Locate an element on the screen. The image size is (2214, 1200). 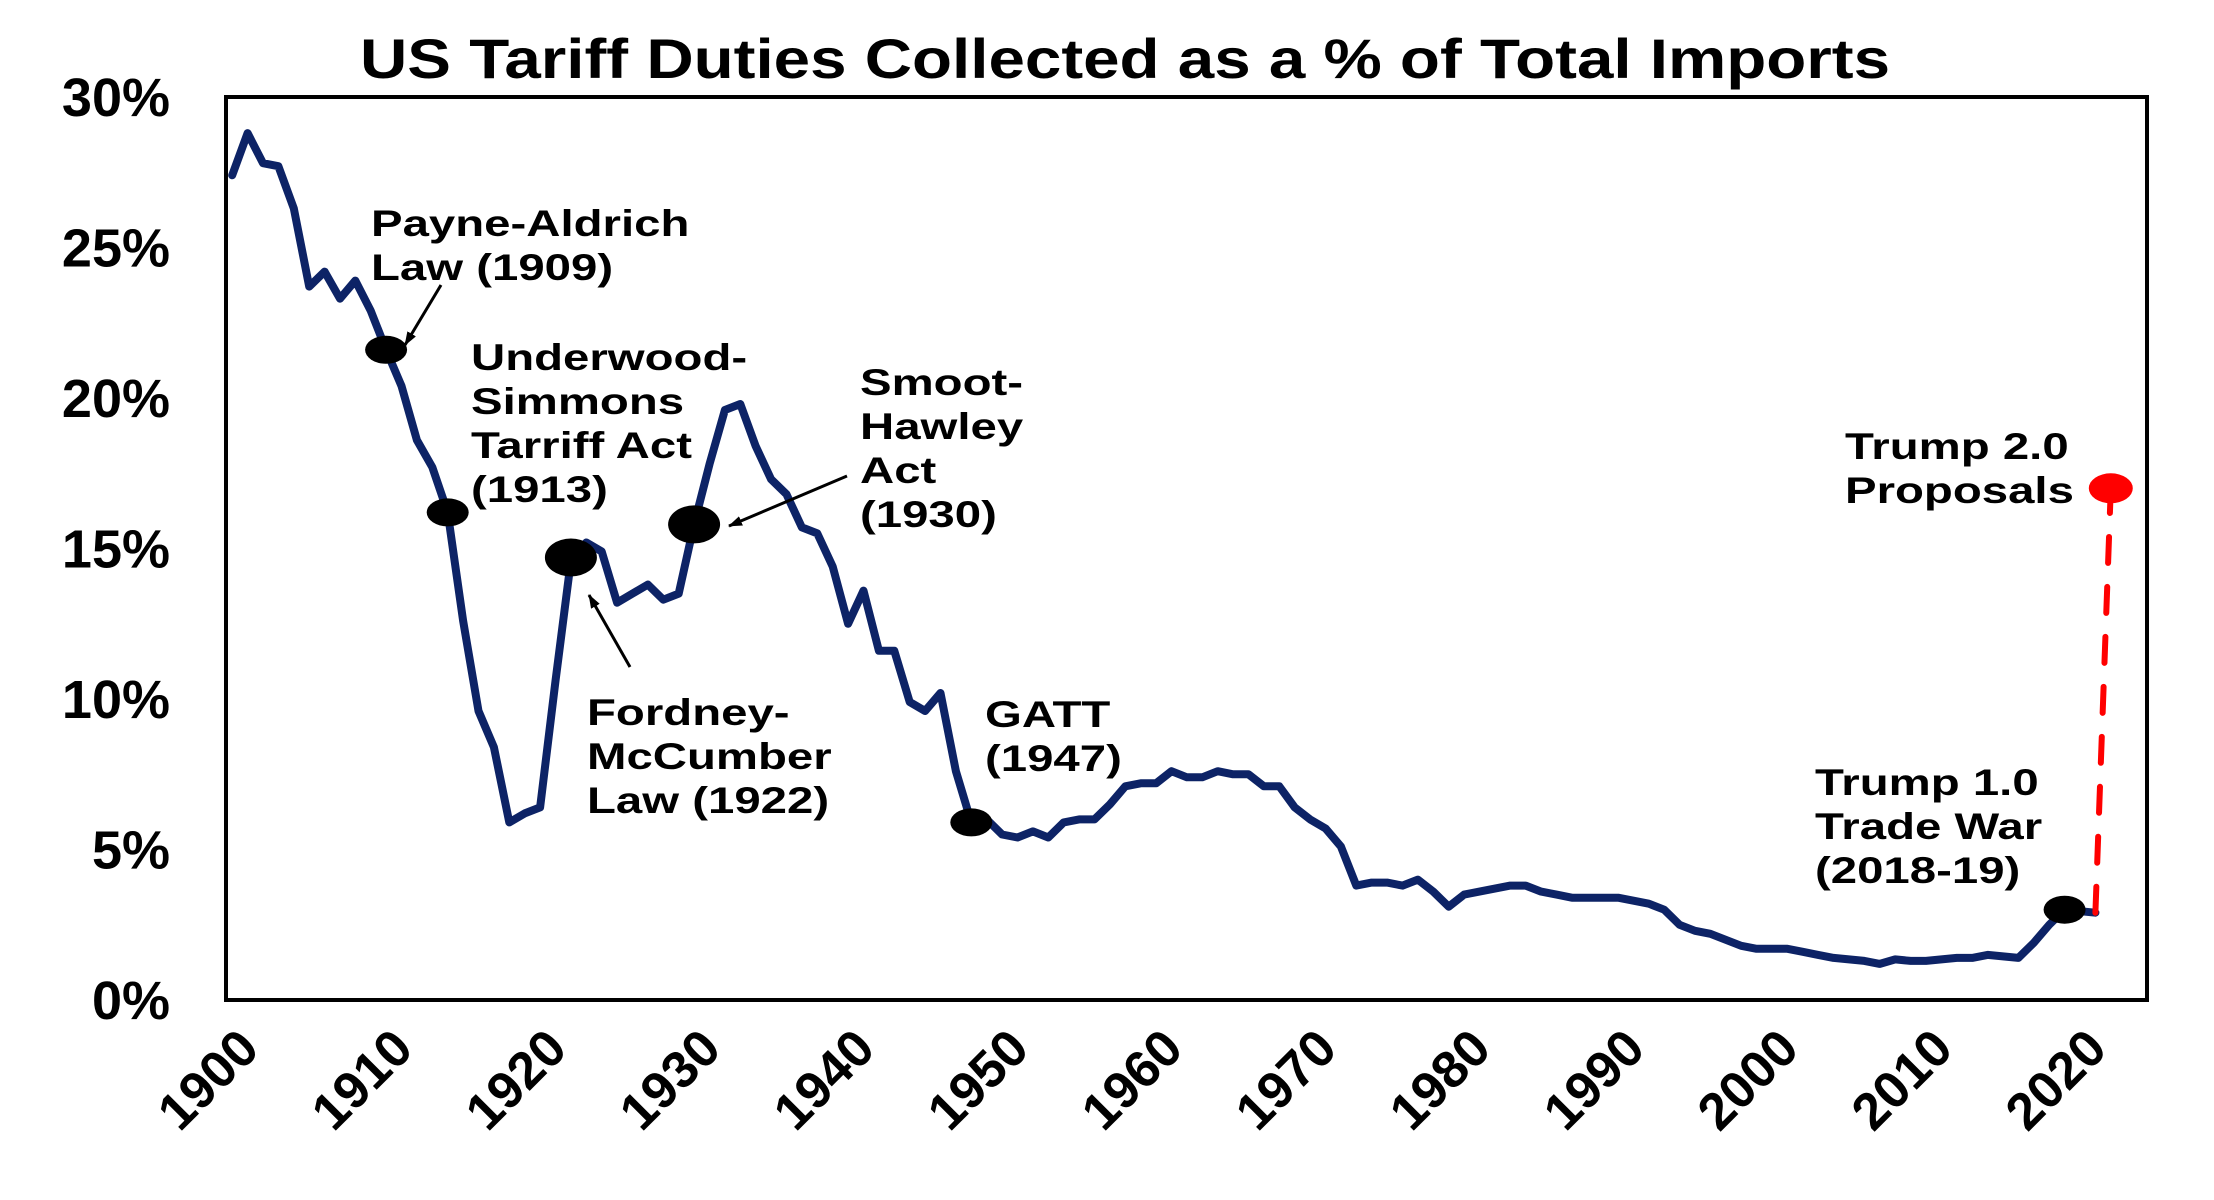
annotation-payne-aldrich: Payne-Aldrich Law (1909) is located at coordinates (530, 246).